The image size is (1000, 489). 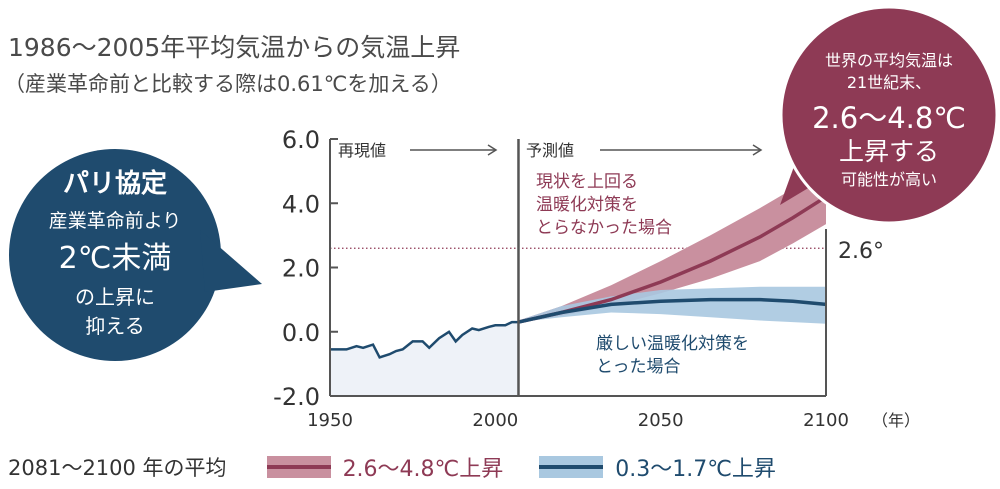 I want to click on paris-bubble-heading: パリ協定, so click(x=115, y=183).